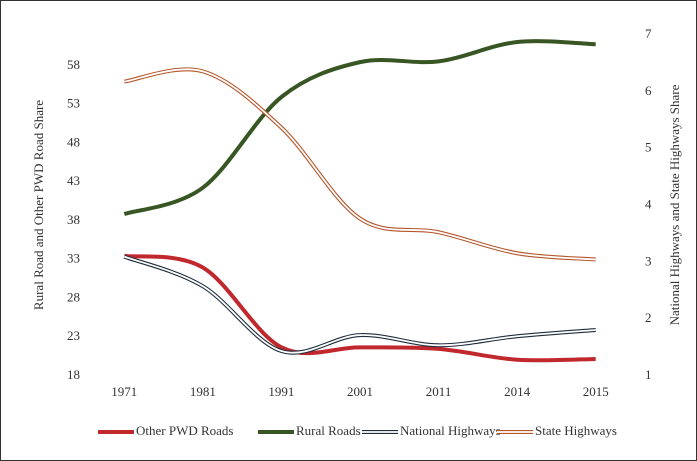 Image resolution: width=697 pixels, height=461 pixels. Describe the element at coordinates (73, 374) in the screenshot. I see `y-tick-label: 18` at that location.